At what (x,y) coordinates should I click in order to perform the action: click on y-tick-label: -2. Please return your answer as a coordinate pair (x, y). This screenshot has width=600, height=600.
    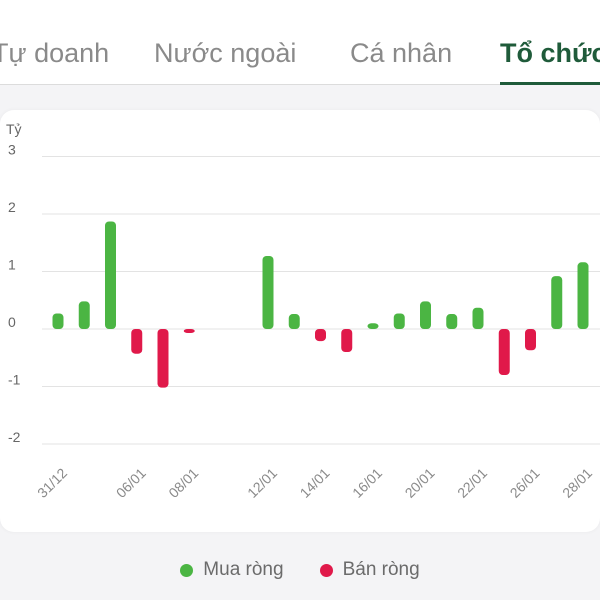
    Looking at the image, I should click on (14, 437).